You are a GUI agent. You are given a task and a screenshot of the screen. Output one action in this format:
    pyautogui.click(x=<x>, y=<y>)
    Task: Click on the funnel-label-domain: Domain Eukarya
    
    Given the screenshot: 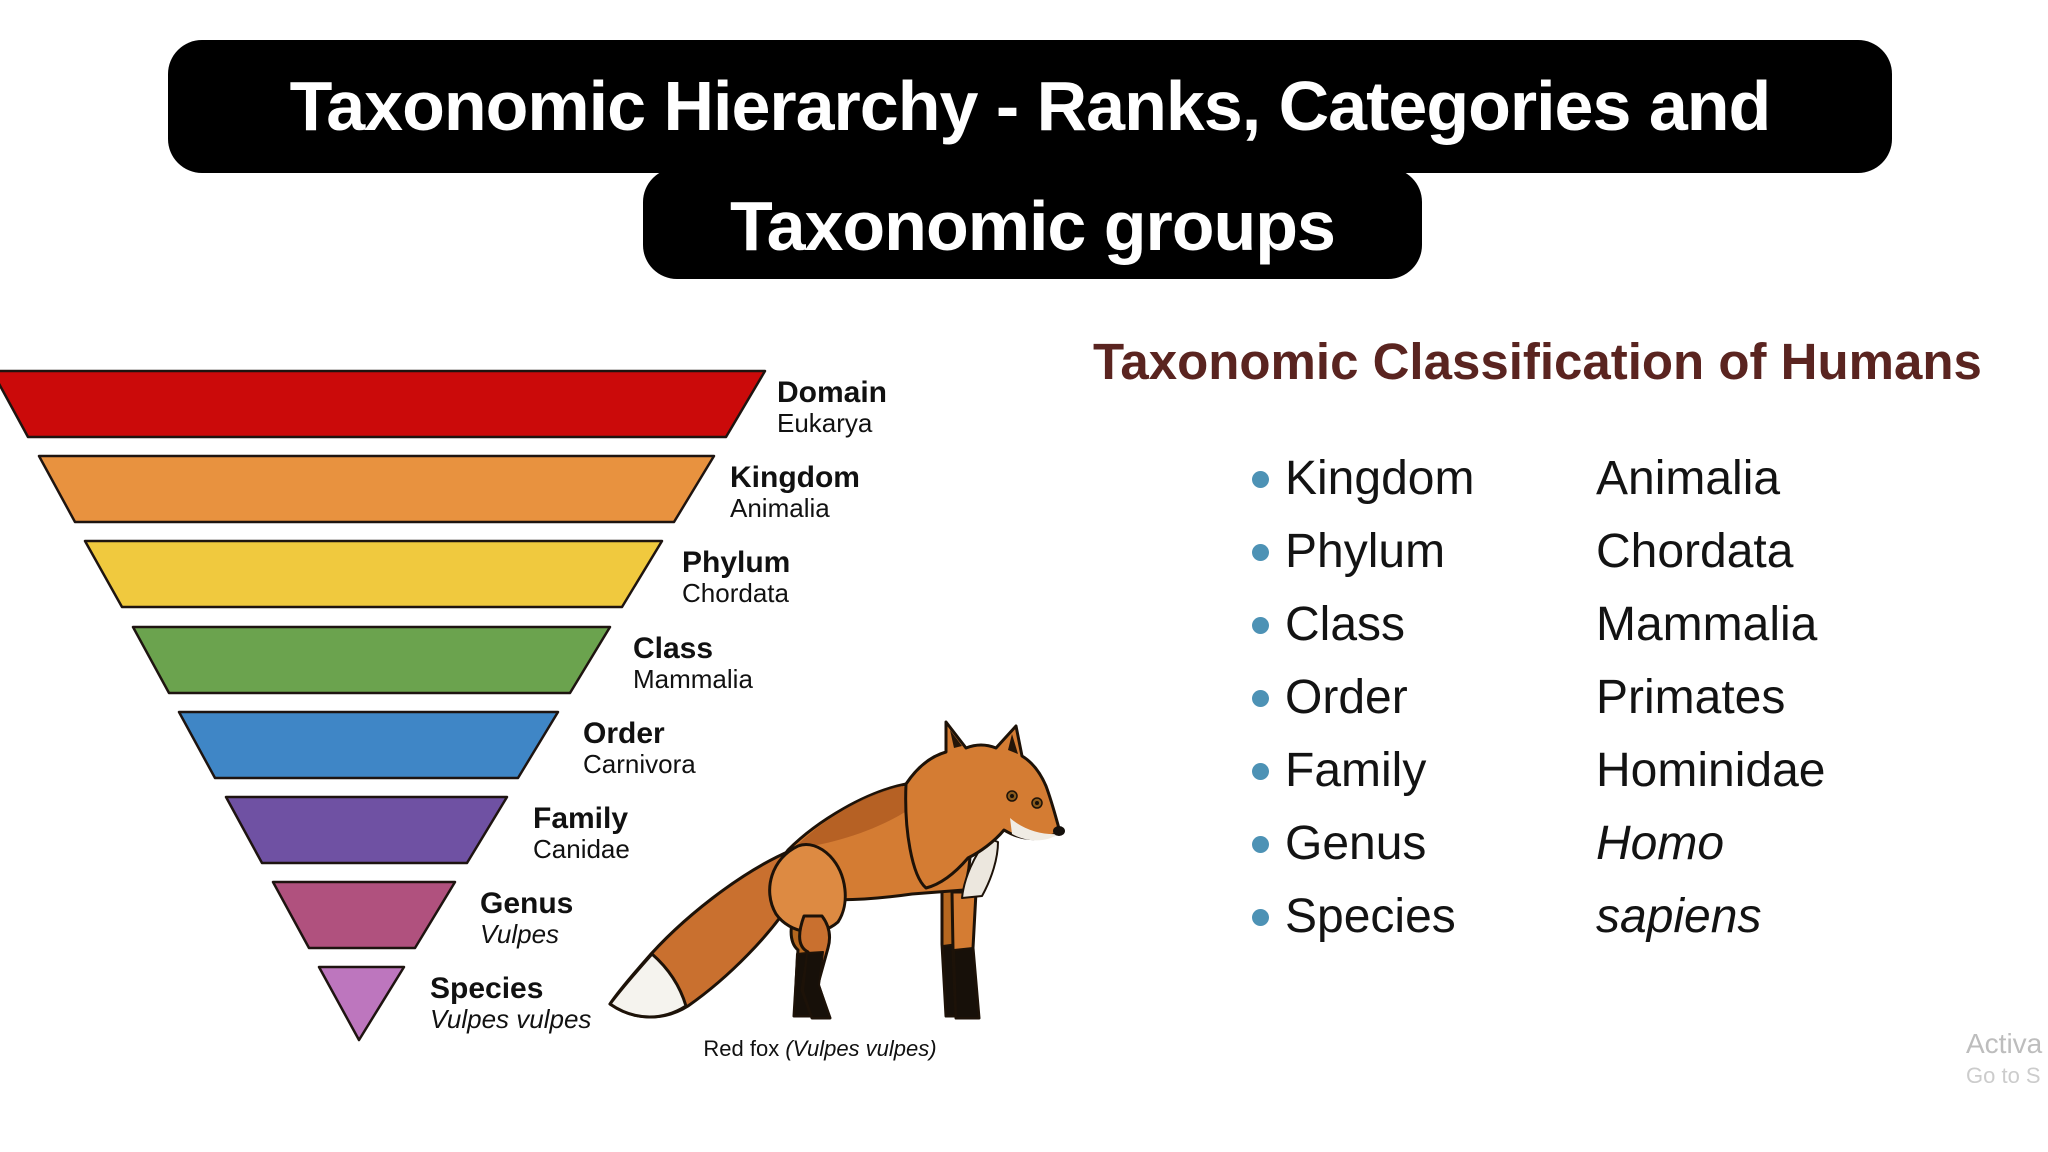 What is the action you would take?
    pyautogui.click(x=832, y=407)
    